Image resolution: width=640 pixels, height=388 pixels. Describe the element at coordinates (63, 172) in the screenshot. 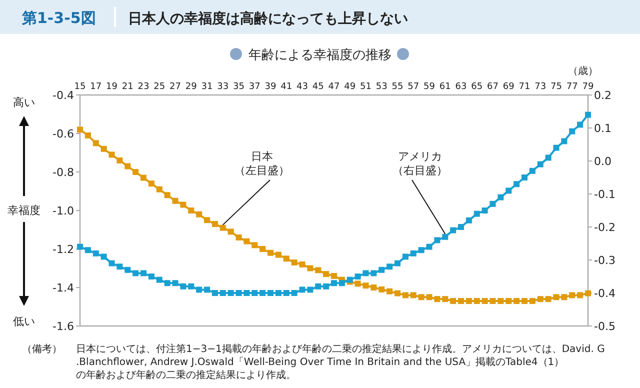

I see `y-tick-label: -0.8` at that location.